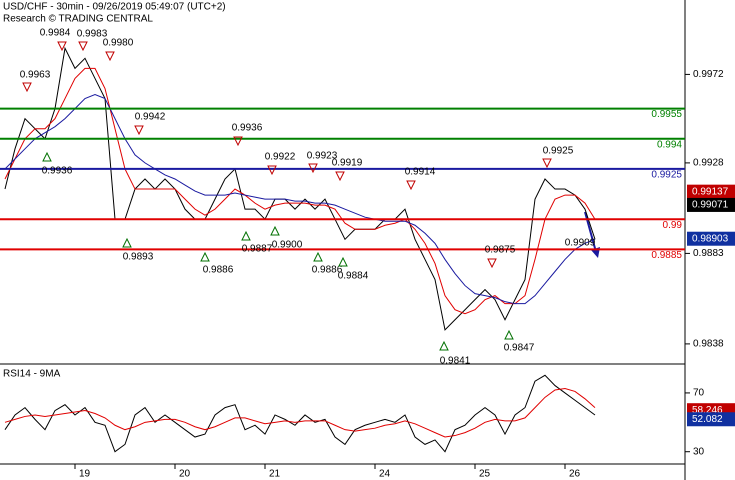  What do you see at coordinates (519, 348) in the screenshot?
I see `pivot-label: 0.9847` at bounding box center [519, 348].